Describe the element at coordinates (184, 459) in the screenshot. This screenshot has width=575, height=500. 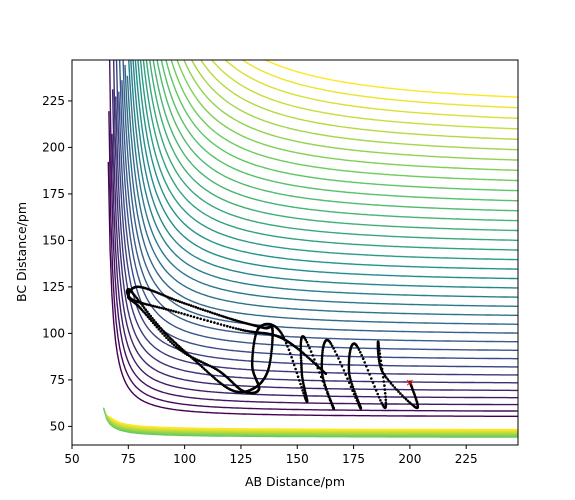
I see `x-tick-label: 100` at that location.